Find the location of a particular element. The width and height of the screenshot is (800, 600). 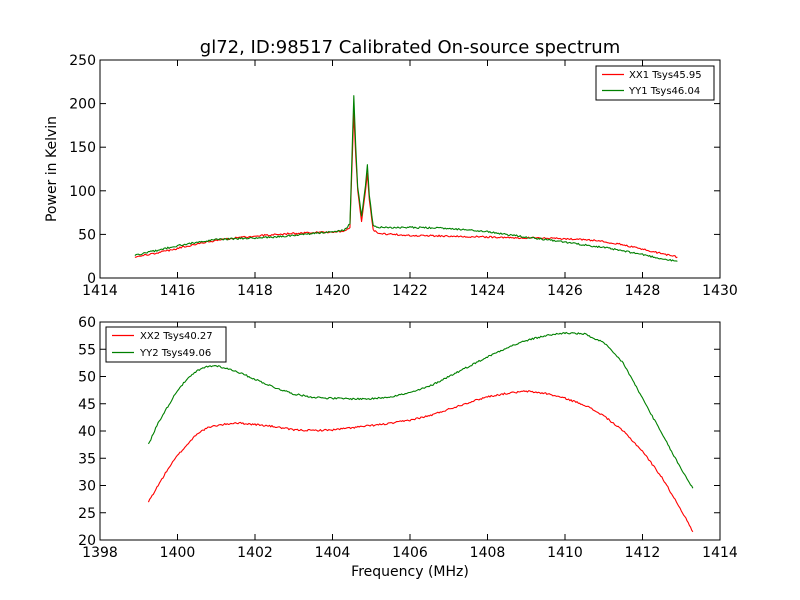

top-legend-box is located at coordinates (655, 83).